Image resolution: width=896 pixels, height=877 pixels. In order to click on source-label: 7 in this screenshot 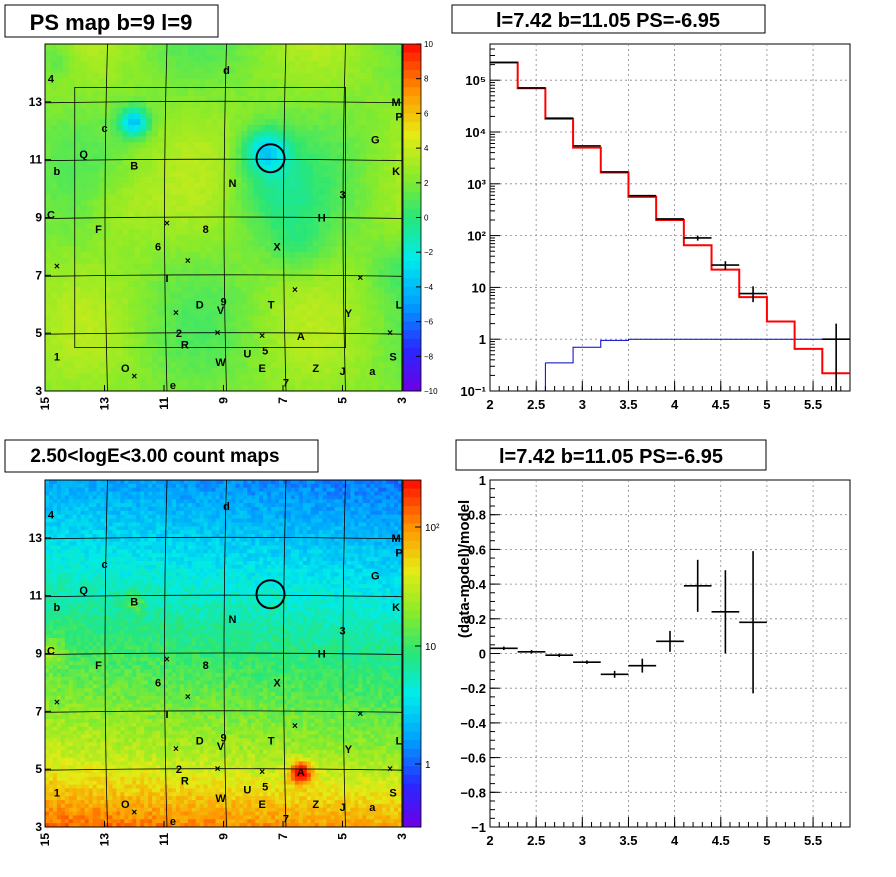, I will do `click(286, 383)`.